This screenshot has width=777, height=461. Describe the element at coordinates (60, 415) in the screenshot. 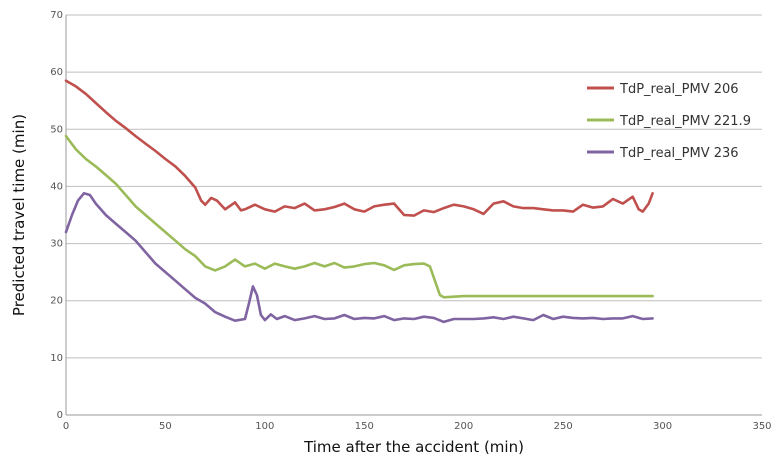

I see `y-tick-label: 0` at that location.